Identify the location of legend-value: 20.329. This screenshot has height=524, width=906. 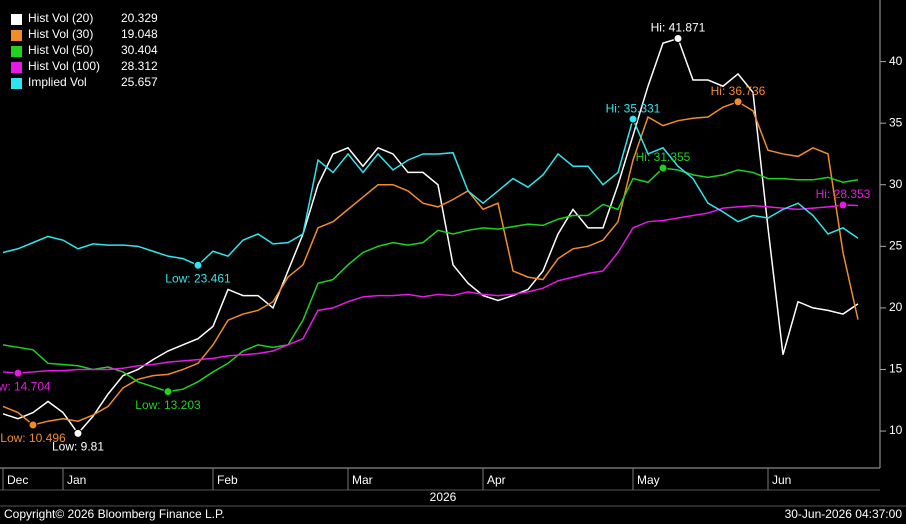
(139, 18).